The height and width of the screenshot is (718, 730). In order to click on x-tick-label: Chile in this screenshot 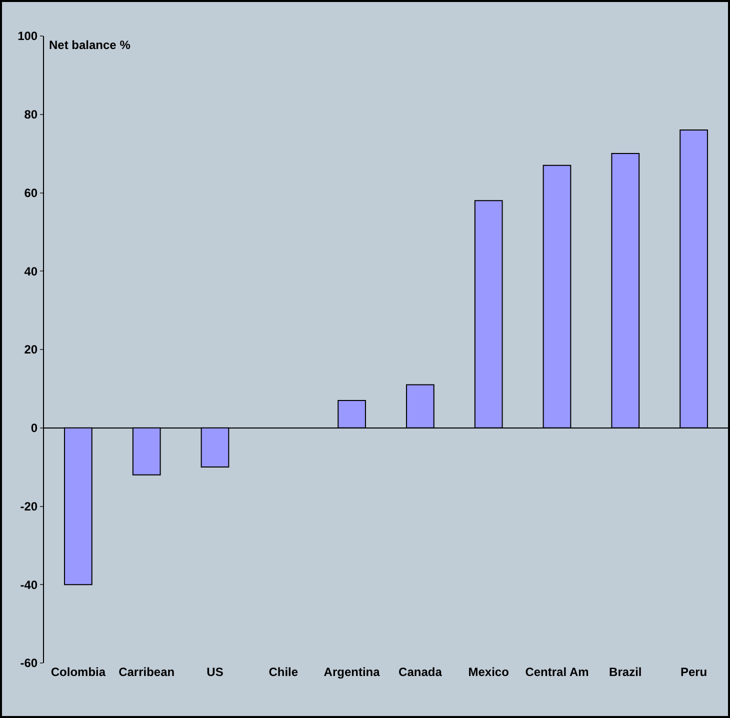, I will do `click(283, 672)`.